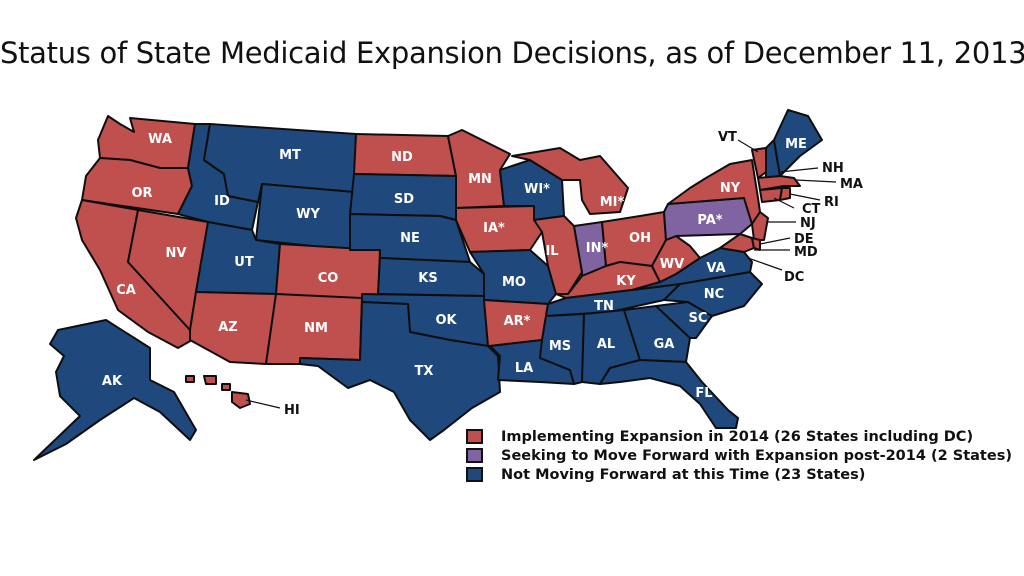  What do you see at coordinates (514, 282) in the screenshot?
I see `label-mo: MO` at bounding box center [514, 282].